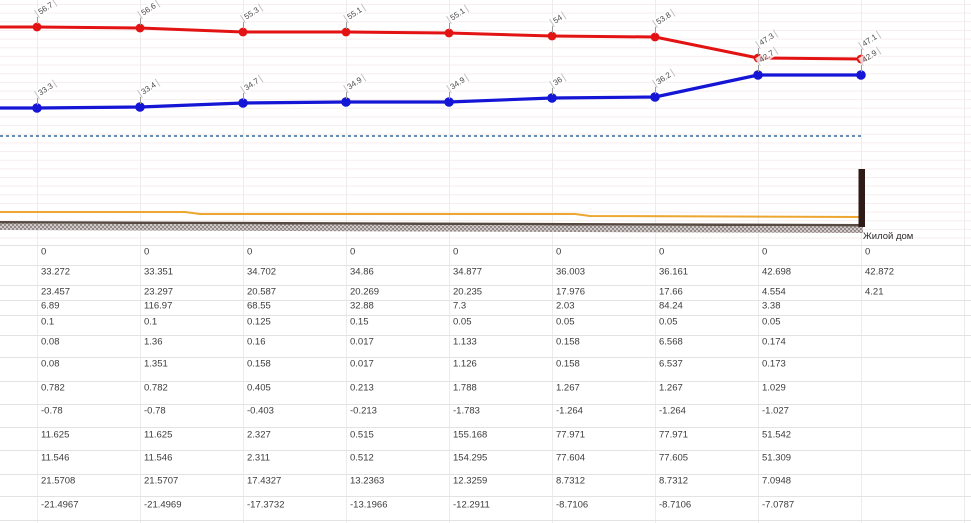 The width and height of the screenshot is (971, 523). I want to click on table-cell: 7.3, so click(460, 306).